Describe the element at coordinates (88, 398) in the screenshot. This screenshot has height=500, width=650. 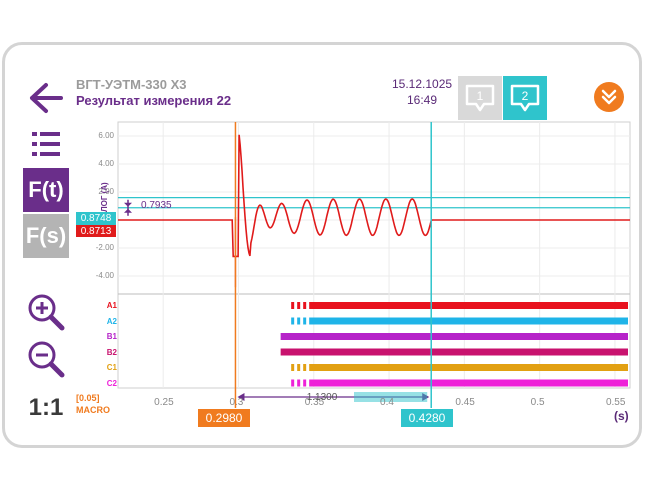
I see `scale-value: [0.05]` at that location.